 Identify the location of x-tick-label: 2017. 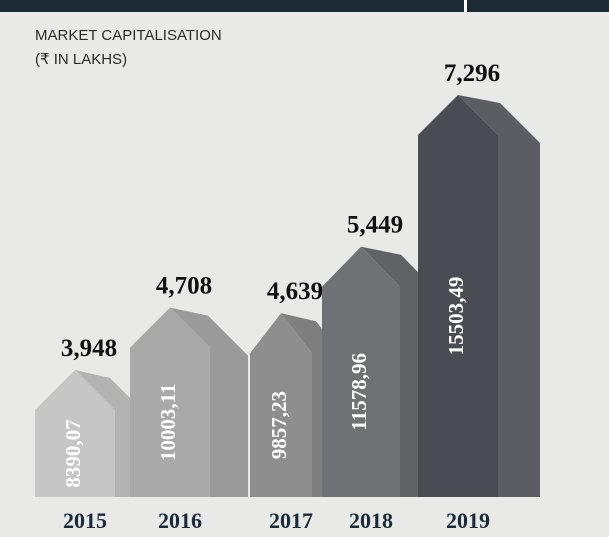
(291, 520).